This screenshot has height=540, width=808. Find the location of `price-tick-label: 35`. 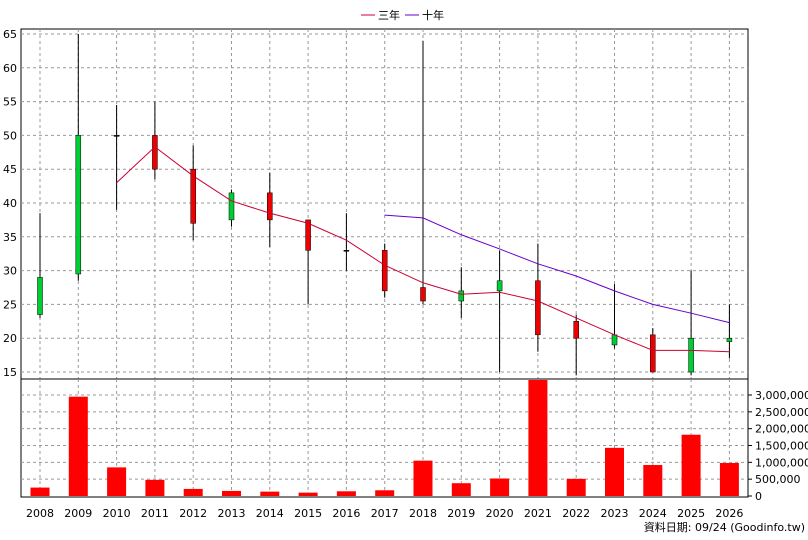

price-tick-label: 35 is located at coordinates (10, 237).